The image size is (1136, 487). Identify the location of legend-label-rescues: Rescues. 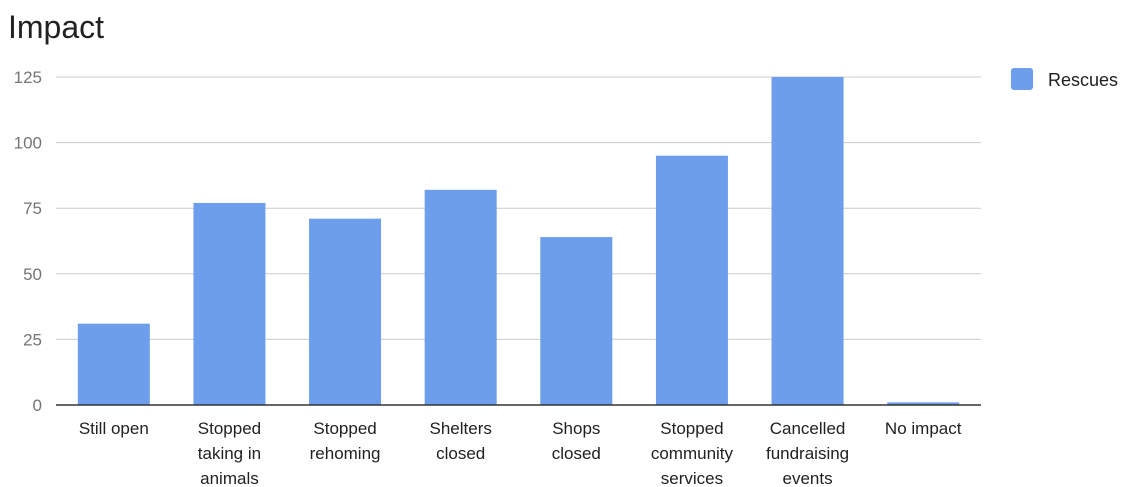
(1083, 80).